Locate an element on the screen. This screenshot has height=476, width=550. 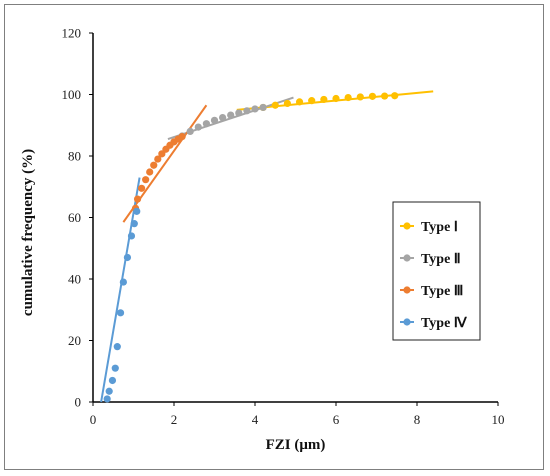
legend-label-series-2: Type Ⅱ is located at coordinates (441, 259).